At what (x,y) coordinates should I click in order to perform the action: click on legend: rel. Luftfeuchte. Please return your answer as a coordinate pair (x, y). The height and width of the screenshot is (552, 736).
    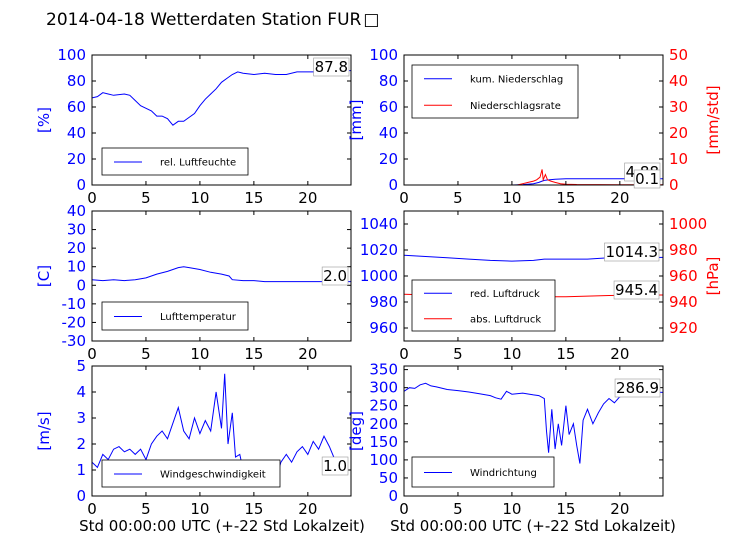
    Looking at the image, I should click on (175, 161).